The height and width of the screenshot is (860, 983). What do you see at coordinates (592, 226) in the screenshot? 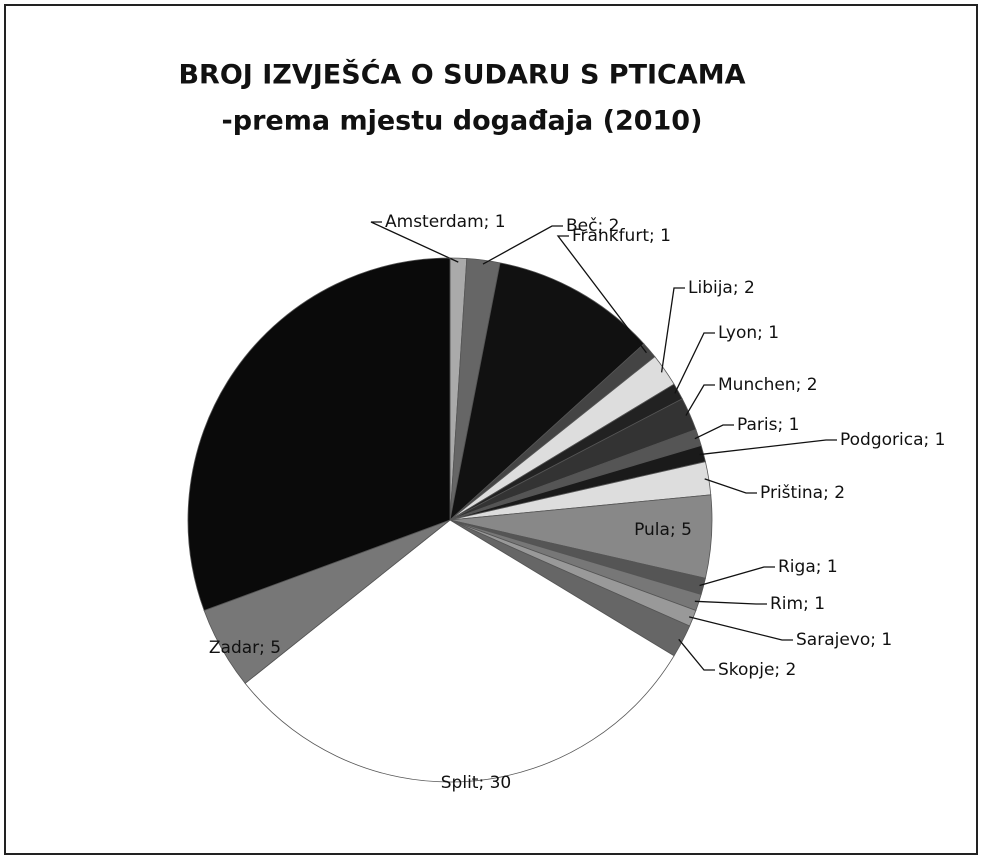
I see `slice-label: Beč; 2` at bounding box center [592, 226].